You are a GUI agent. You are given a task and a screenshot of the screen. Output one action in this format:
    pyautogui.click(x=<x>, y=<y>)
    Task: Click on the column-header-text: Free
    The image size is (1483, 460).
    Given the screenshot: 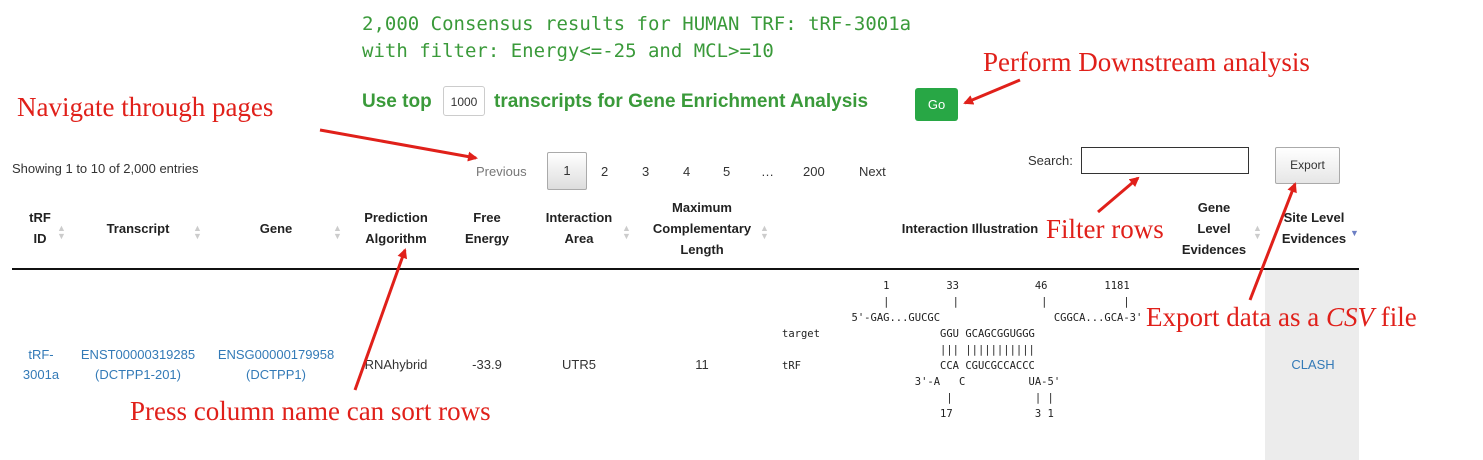 What is the action you would take?
    pyautogui.click(x=487, y=217)
    